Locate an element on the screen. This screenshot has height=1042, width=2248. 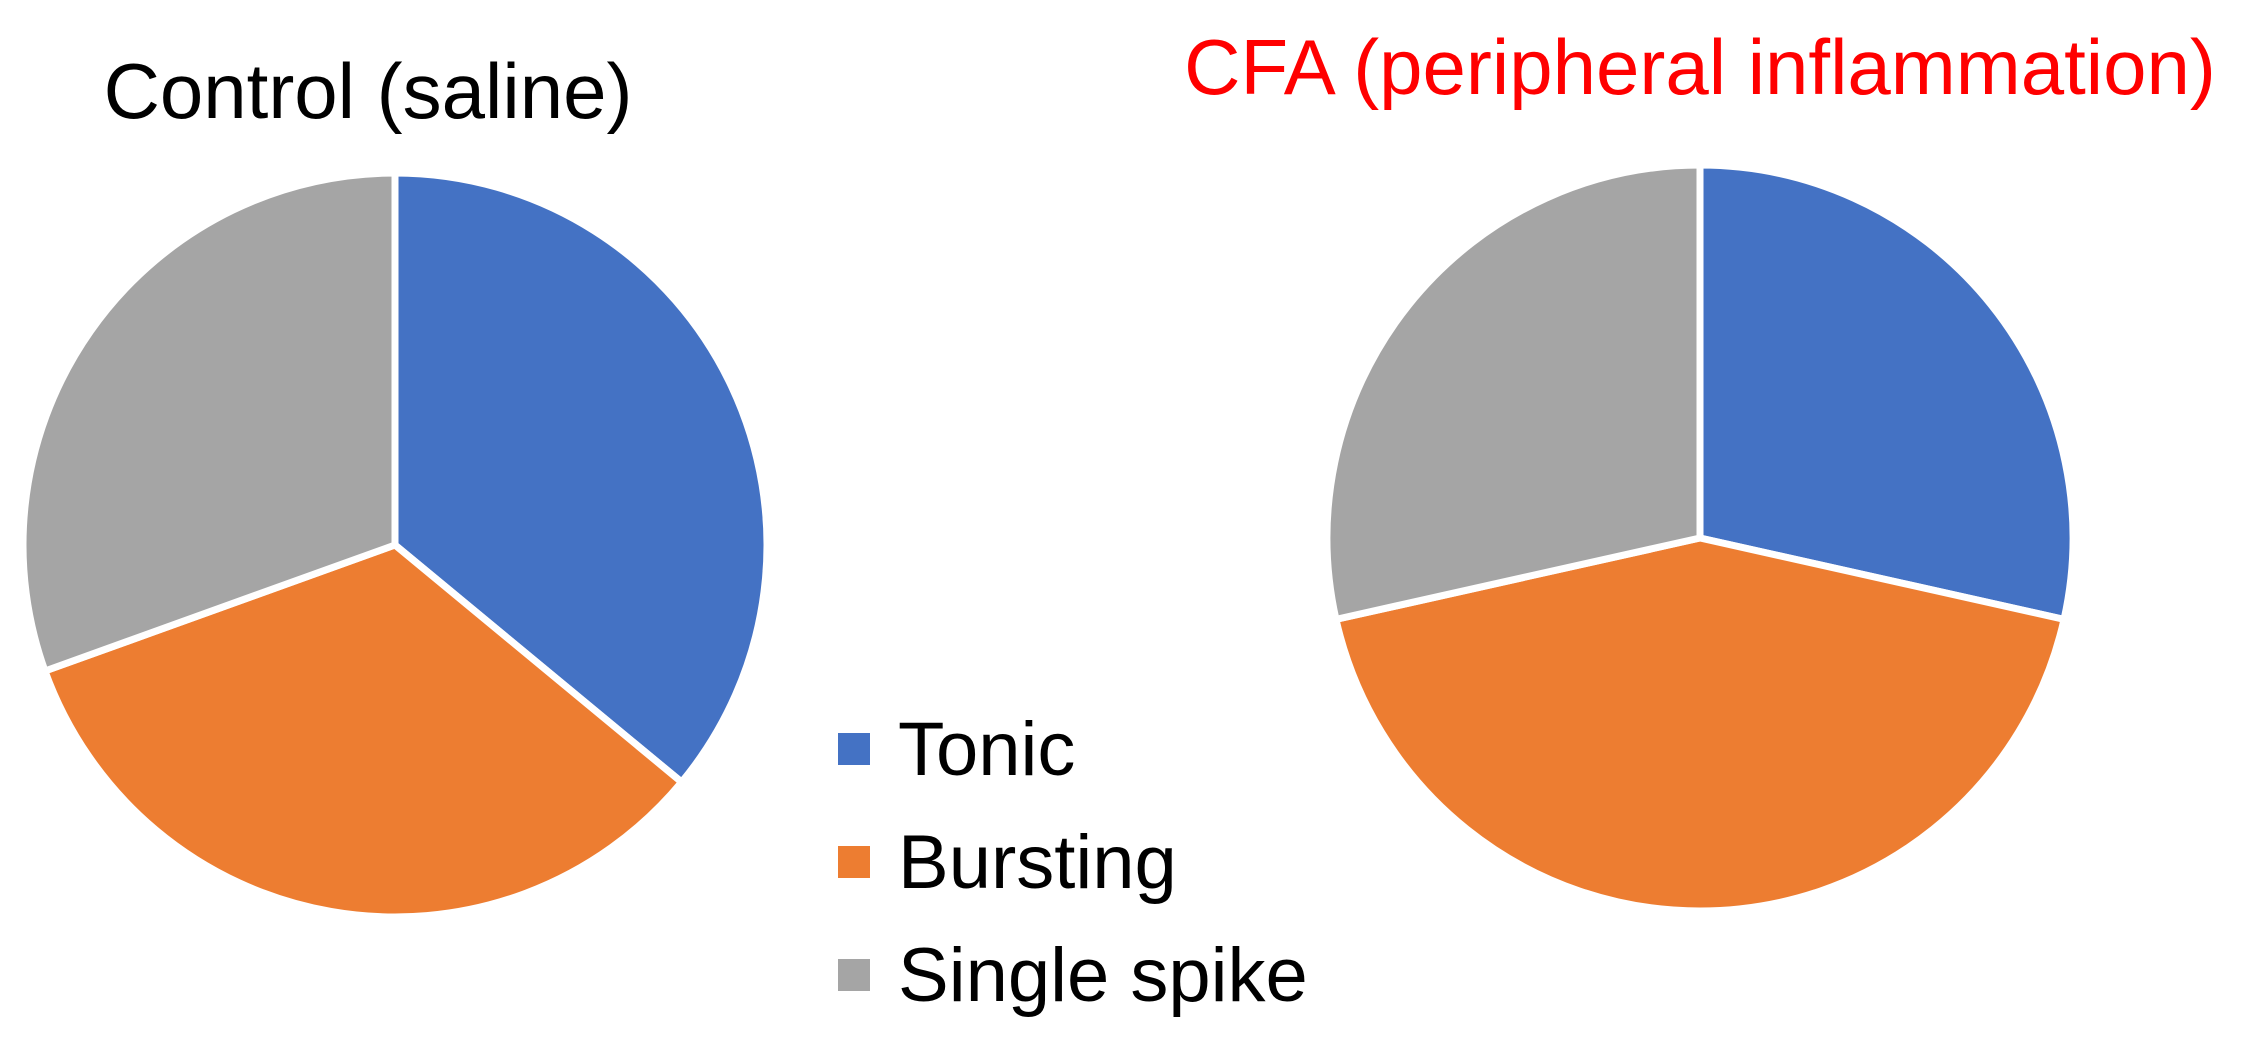
legend-swatch-single-spike is located at coordinates (854, 975).